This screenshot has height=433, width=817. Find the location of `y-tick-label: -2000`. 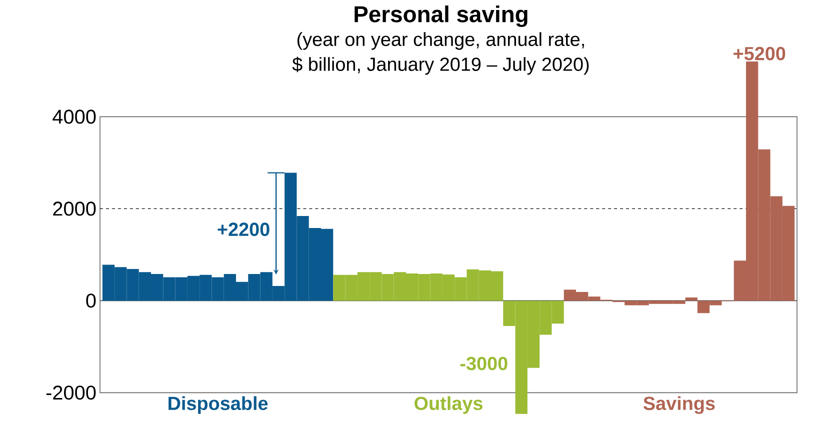

y-tick-label: -2000 is located at coordinates (71, 393).